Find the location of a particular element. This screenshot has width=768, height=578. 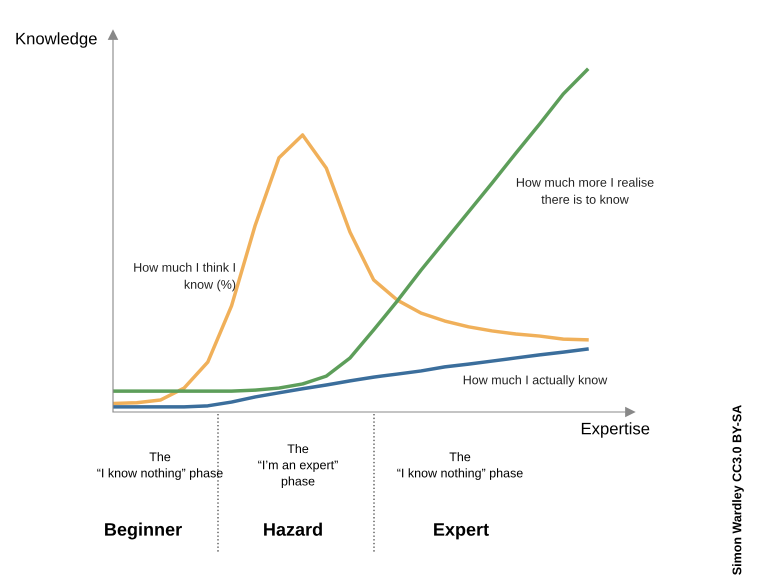

series-label: How much more I realise there is to know is located at coordinates (585, 191).